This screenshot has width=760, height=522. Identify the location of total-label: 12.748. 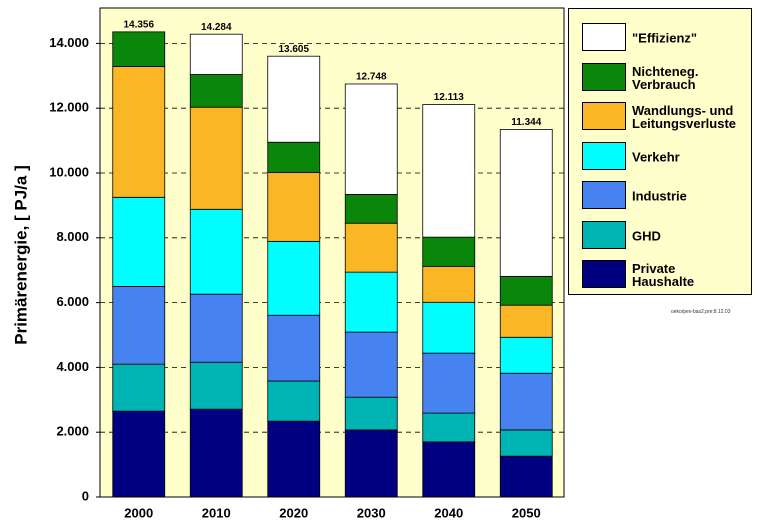
(371, 77).